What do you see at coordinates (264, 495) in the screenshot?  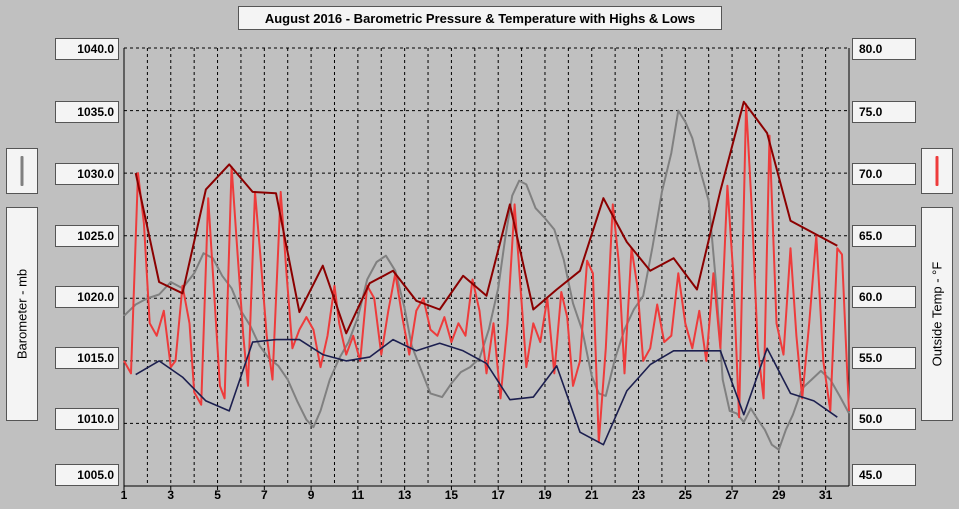 I see `x-tick-label: 7` at bounding box center [264, 495].